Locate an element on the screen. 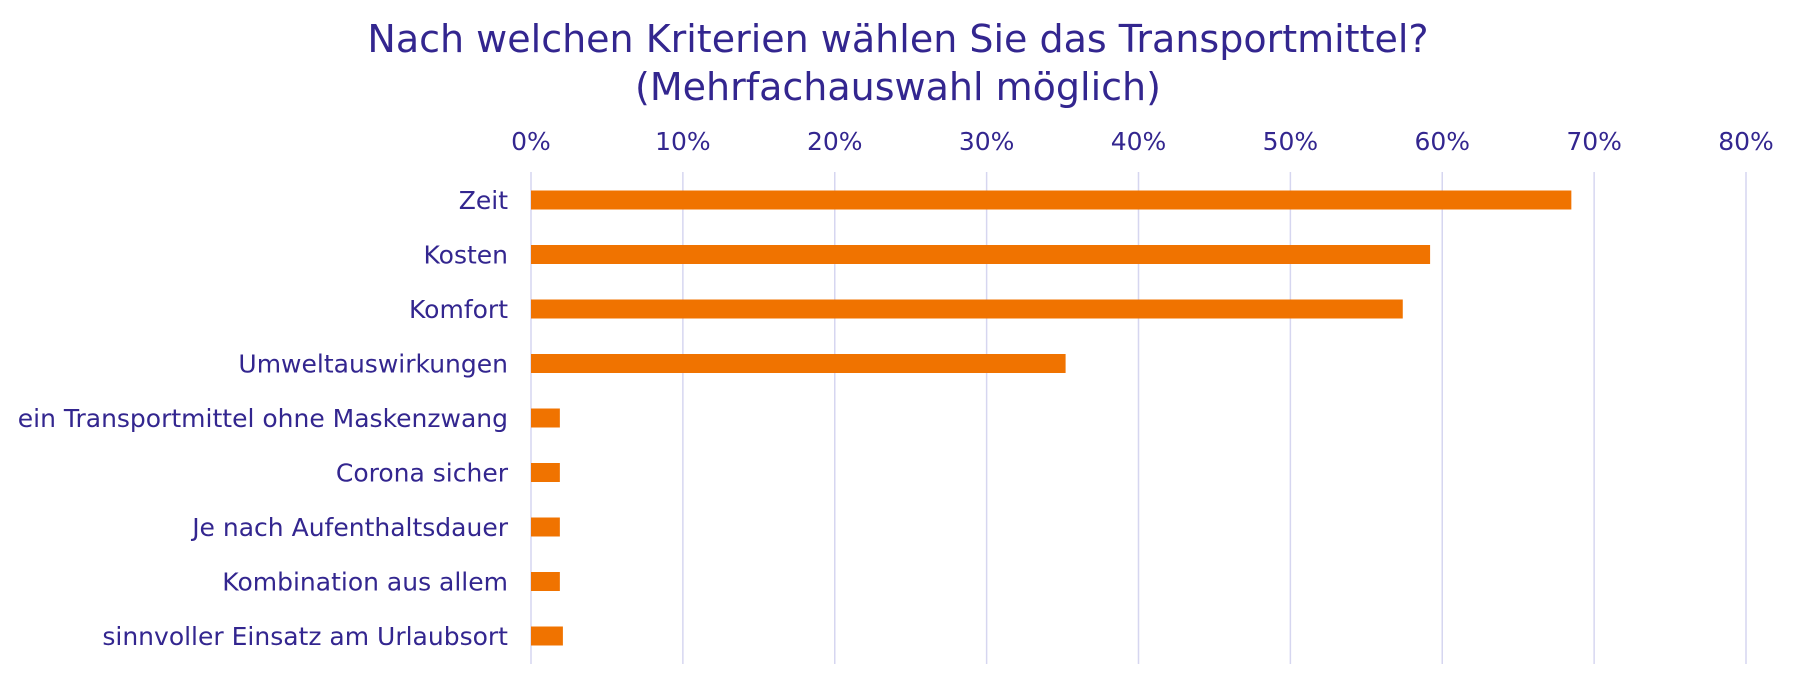 The height and width of the screenshot is (689, 1796). x-tick-label: 30% is located at coordinates (987, 141).